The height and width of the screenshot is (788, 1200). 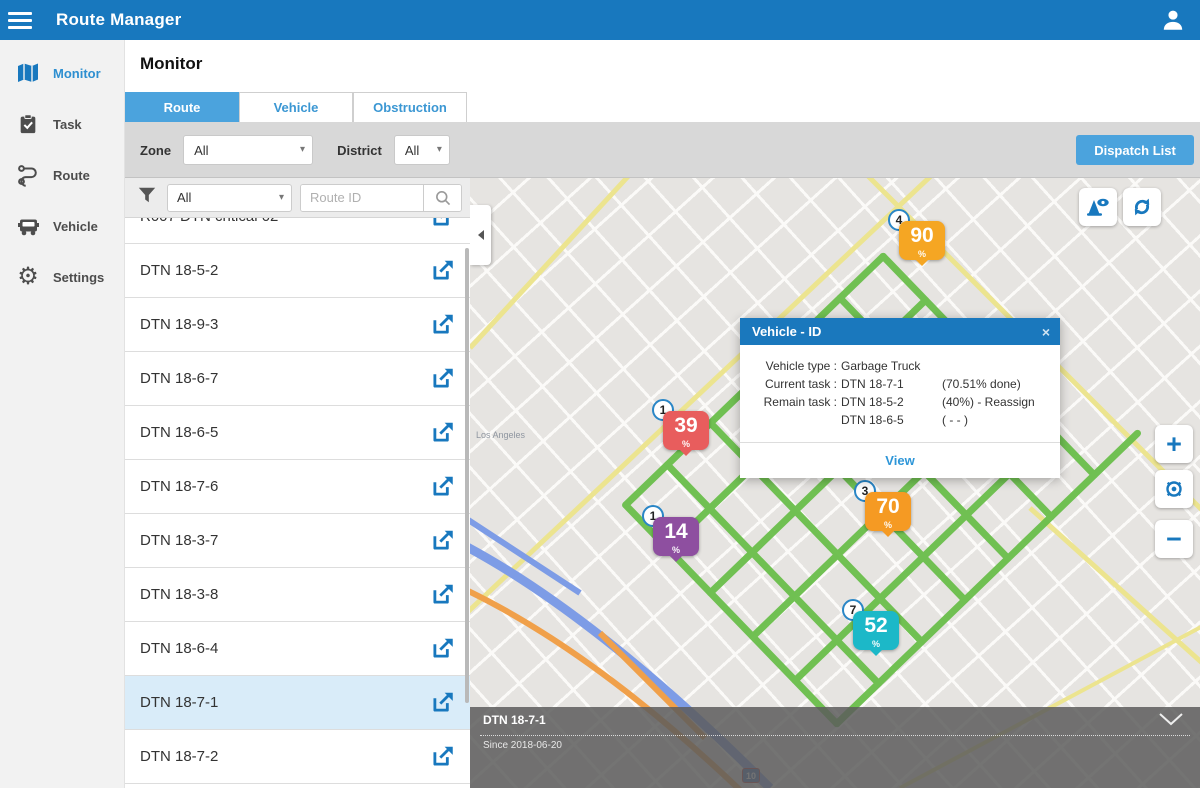 I want to click on sidebar-item-route: Route, so click(x=62, y=175).